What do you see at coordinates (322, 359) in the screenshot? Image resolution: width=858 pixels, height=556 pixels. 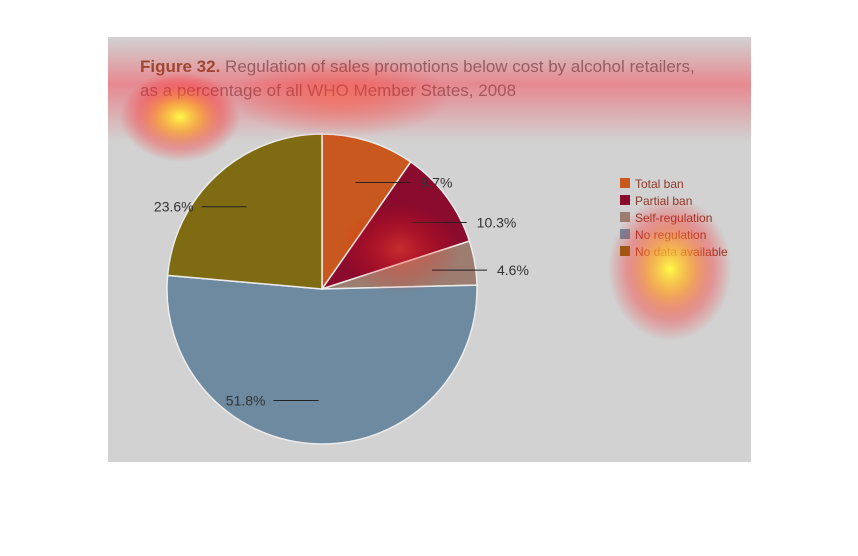 I see `pie-slice-no-regulation` at bounding box center [322, 359].